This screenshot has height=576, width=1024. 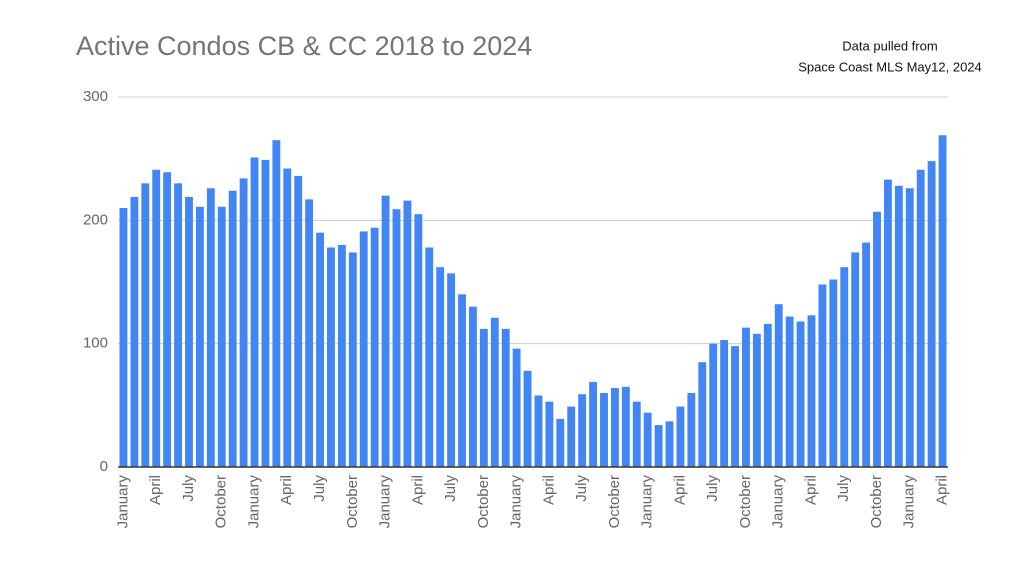 I want to click on chart-title: Active Condos CB & CC 2018 to 2024, so click(x=304, y=46).